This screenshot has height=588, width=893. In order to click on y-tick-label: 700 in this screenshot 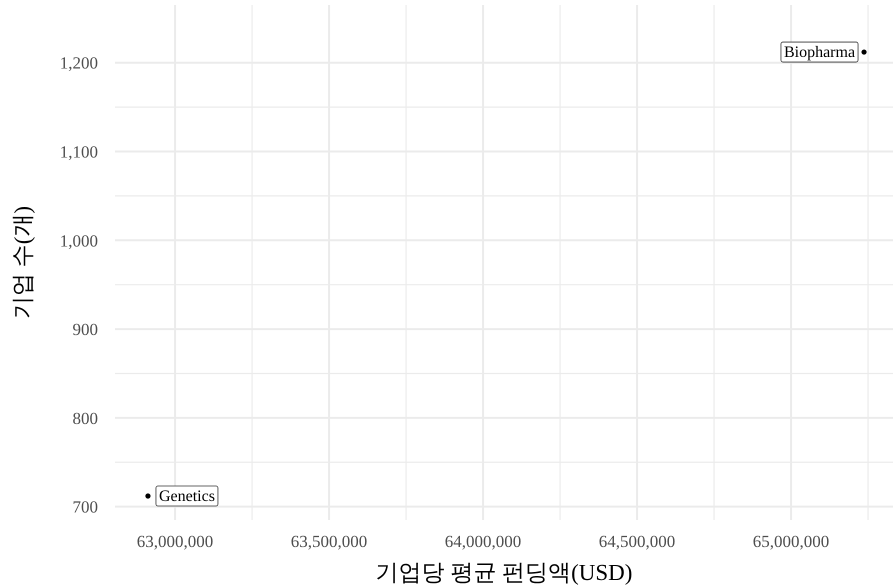, I will do `click(85, 507)`.